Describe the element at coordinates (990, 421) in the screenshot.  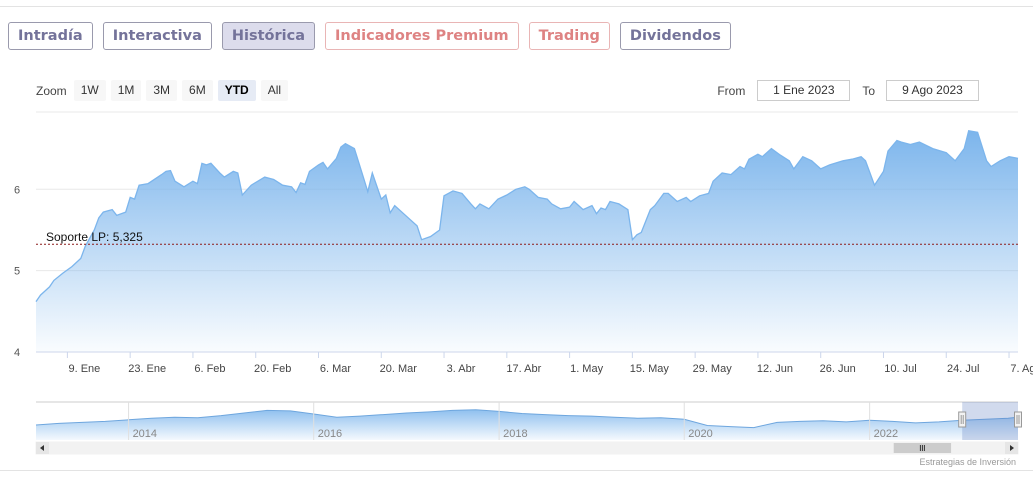
I see `navigator-selection` at that location.